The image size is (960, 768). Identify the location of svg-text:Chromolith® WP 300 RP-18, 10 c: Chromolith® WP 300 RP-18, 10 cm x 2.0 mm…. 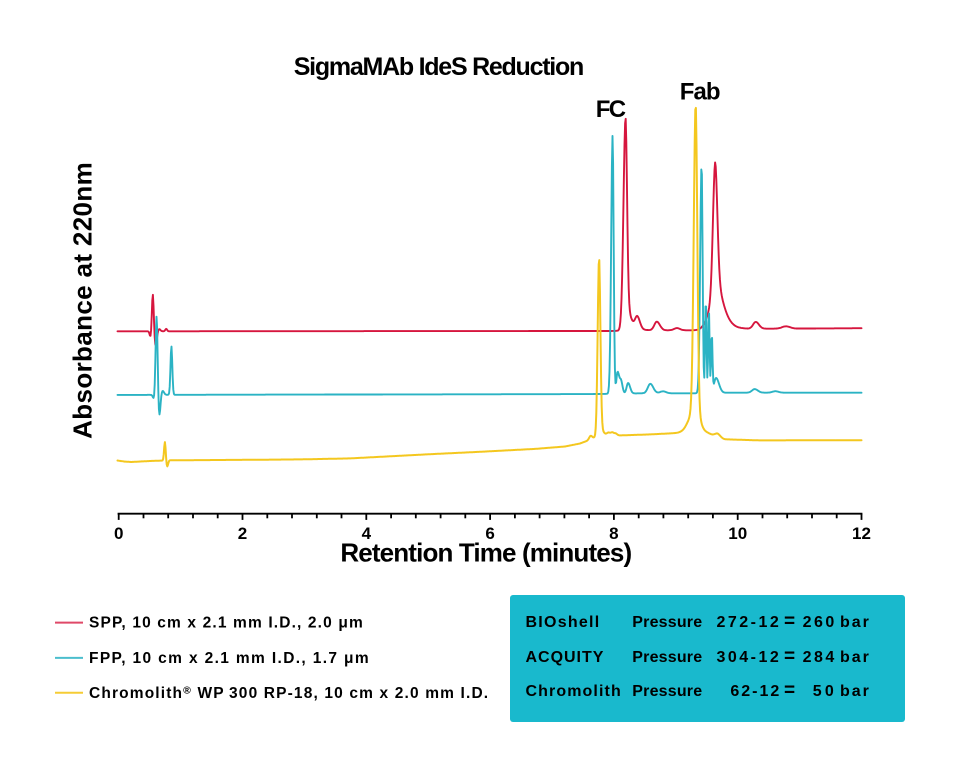
(289, 693).